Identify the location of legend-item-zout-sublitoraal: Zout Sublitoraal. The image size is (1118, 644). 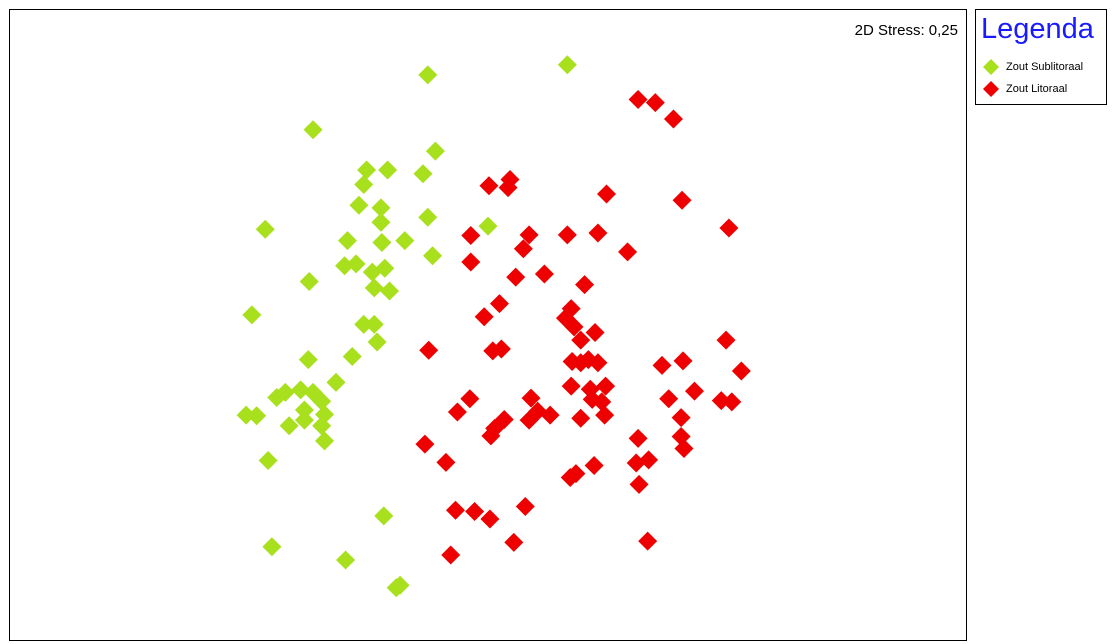
(1032, 67).